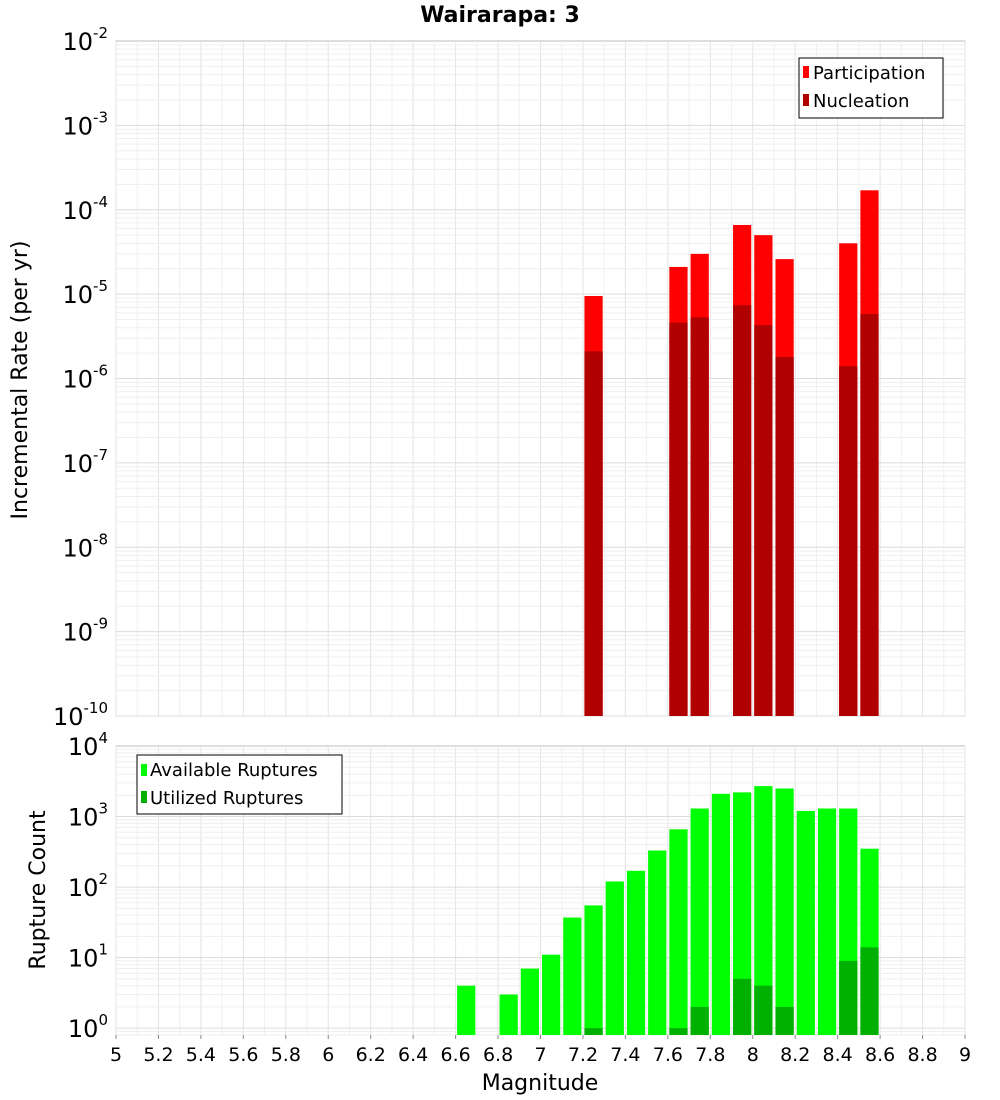 The width and height of the screenshot is (1000, 1100). I want to click on top-y-tick-label: 10⁻⁹, so click(85, 631).